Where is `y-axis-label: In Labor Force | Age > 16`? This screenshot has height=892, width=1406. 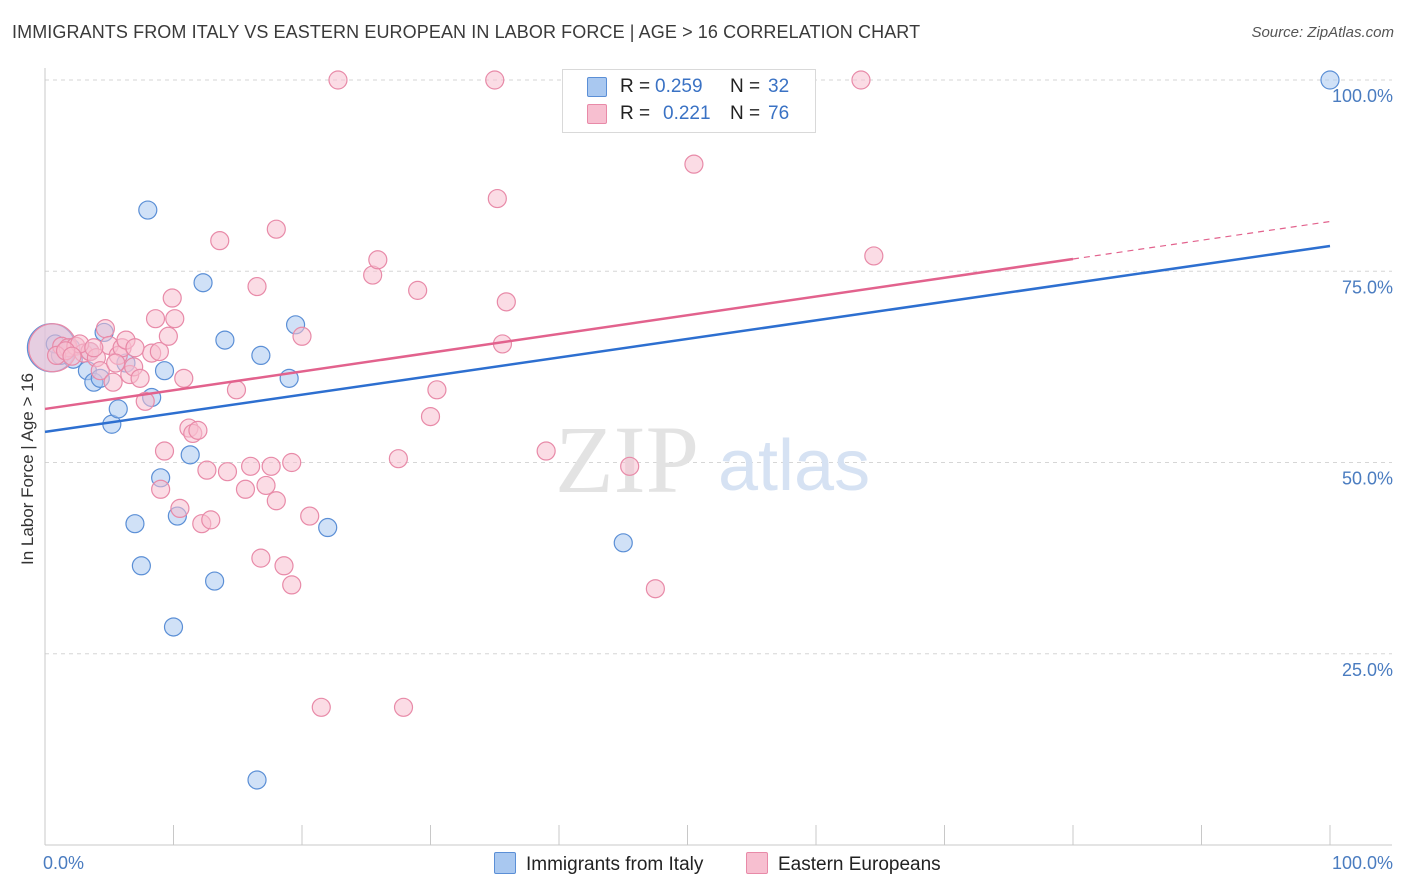
y-axis-label: In Labor Force | Age > 16 is located at coordinates (27, 468).